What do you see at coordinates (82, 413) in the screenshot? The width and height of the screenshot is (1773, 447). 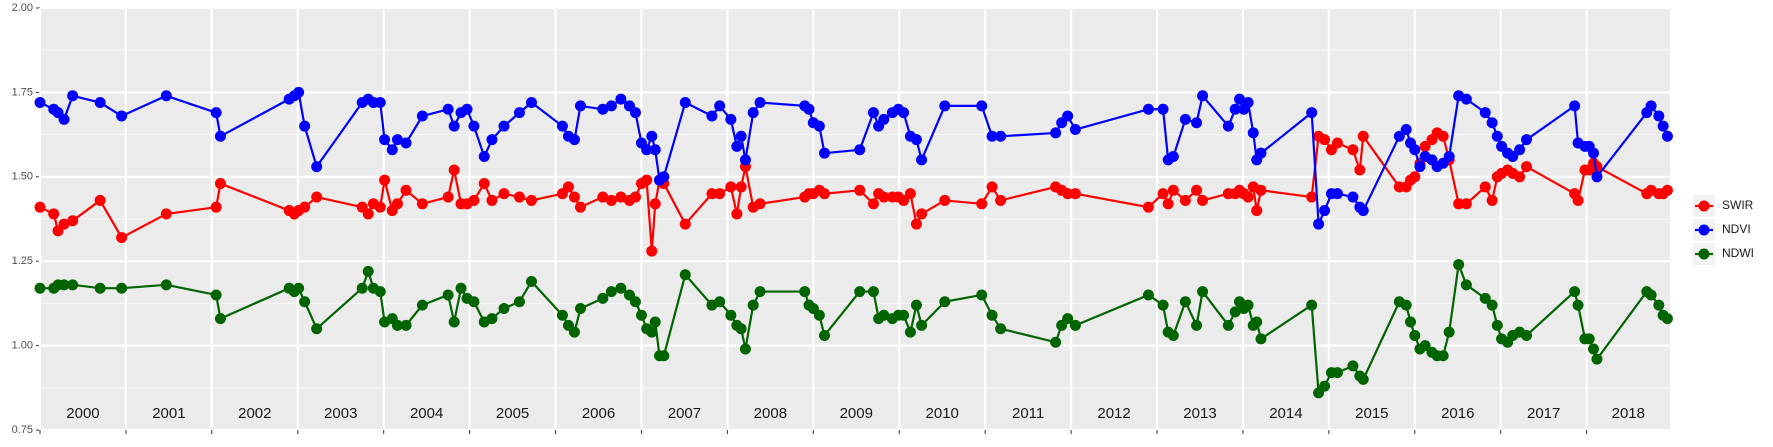 I see `x-tick-label: 2000` at bounding box center [82, 413].